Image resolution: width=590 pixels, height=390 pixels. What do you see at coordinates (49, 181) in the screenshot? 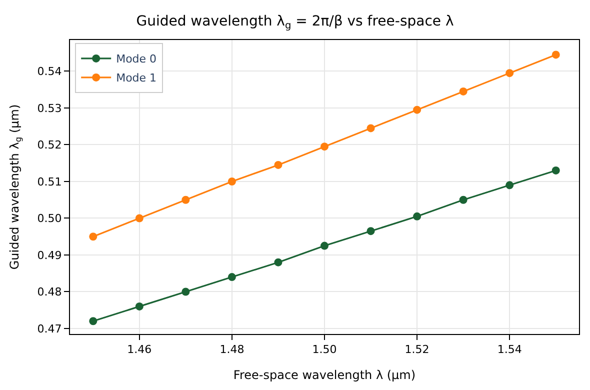
I see `y-tick-label: 0.51` at bounding box center [49, 181].